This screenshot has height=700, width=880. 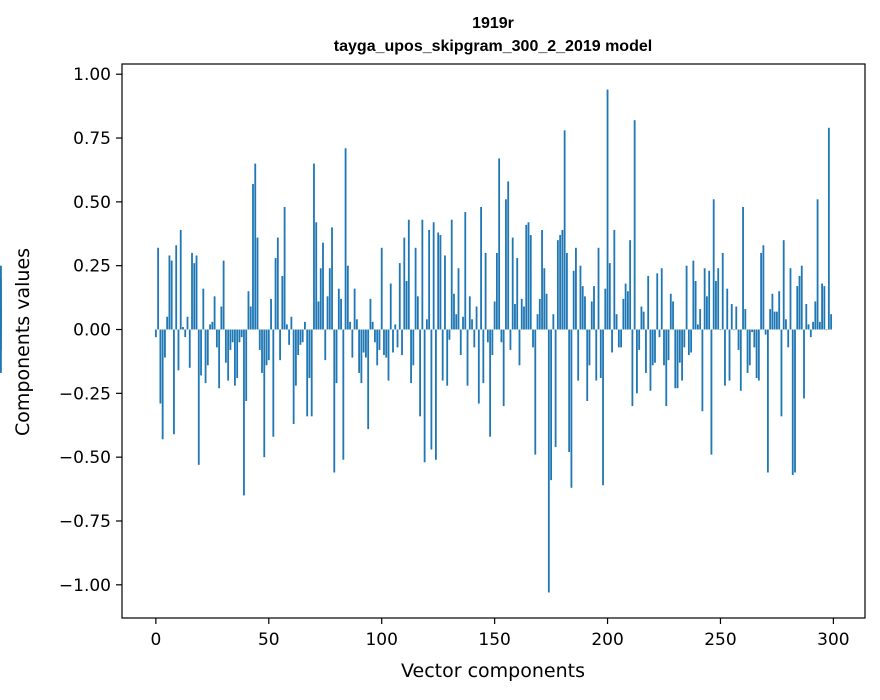 I want to click on y-tick-label: 0.75, so click(x=92, y=139).